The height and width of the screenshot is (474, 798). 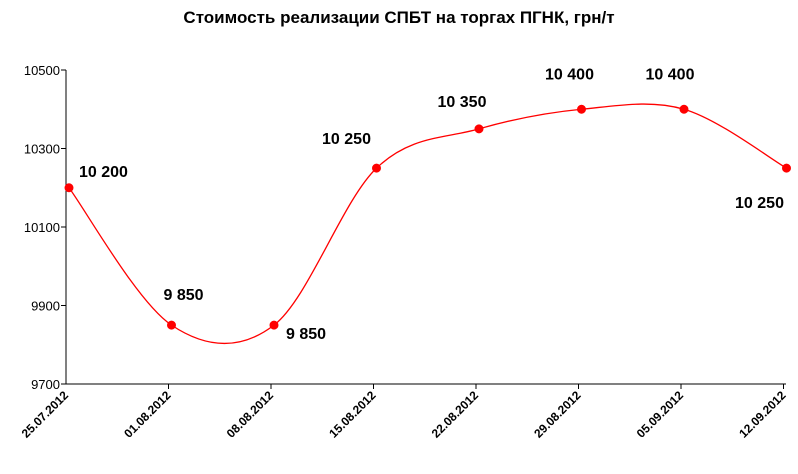 I want to click on y-tick-label: 10100, so click(x=42, y=227).